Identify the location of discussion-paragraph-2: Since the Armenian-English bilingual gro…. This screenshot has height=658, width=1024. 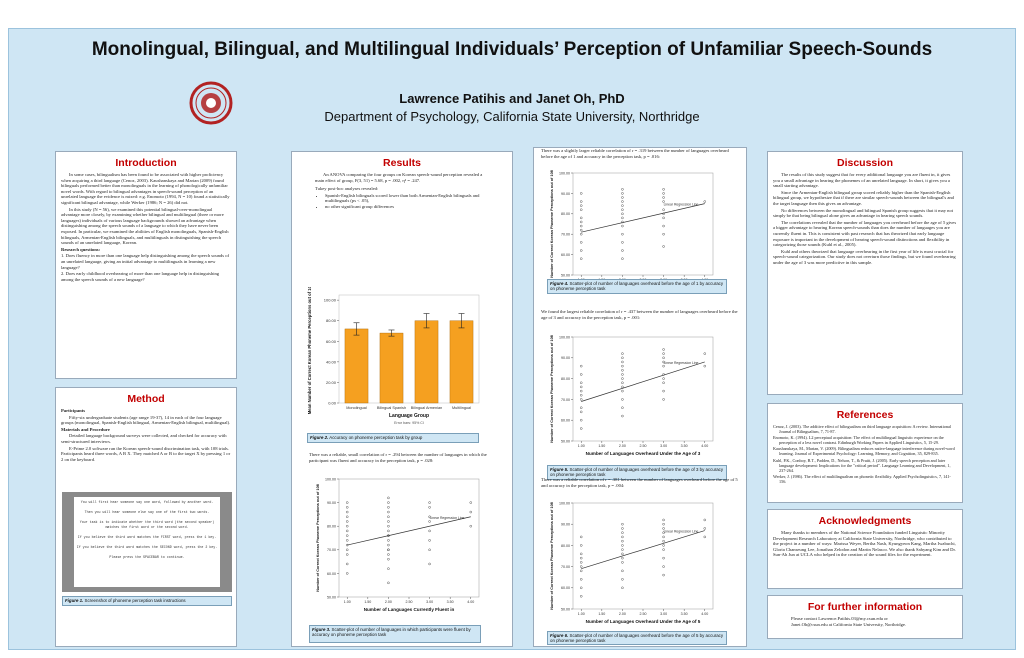
(863, 197).